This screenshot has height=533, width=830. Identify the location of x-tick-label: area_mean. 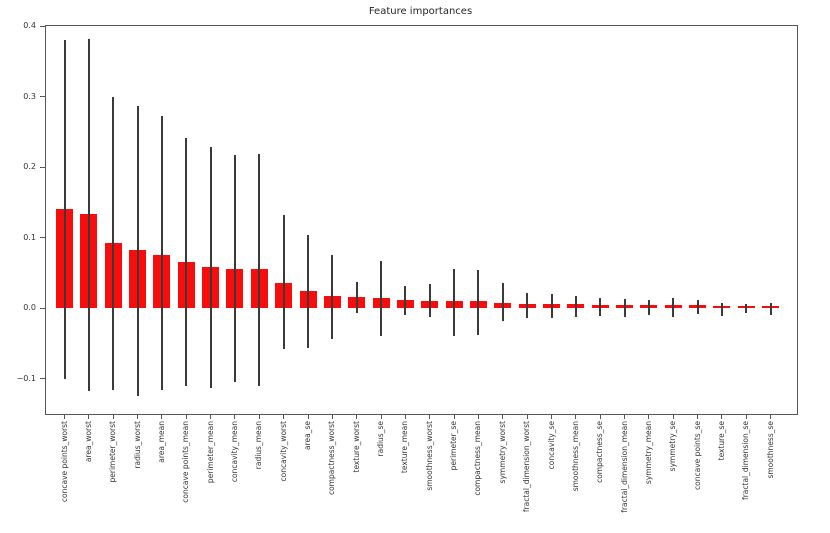
(161, 442).